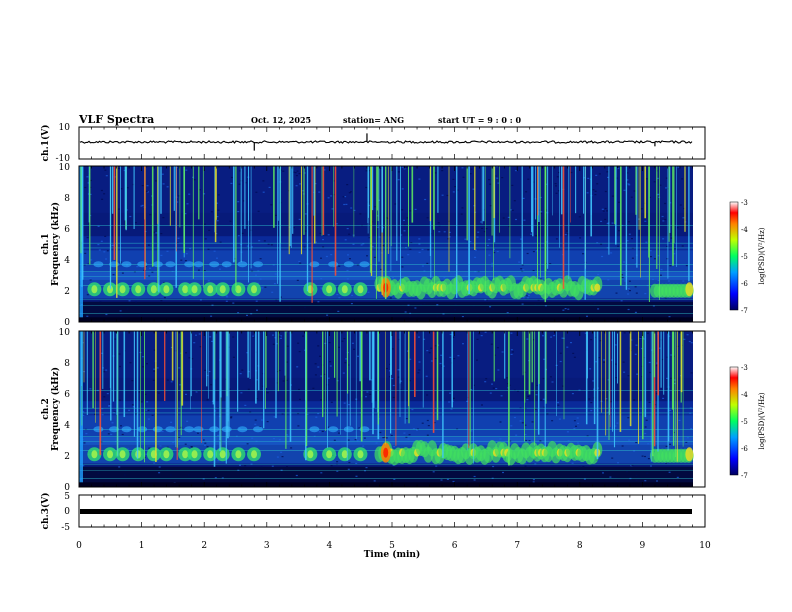 Image resolution: width=792 pixels, height=612 pixels. I want to click on ch2-spec-ytick-8: 8, so click(67, 364).